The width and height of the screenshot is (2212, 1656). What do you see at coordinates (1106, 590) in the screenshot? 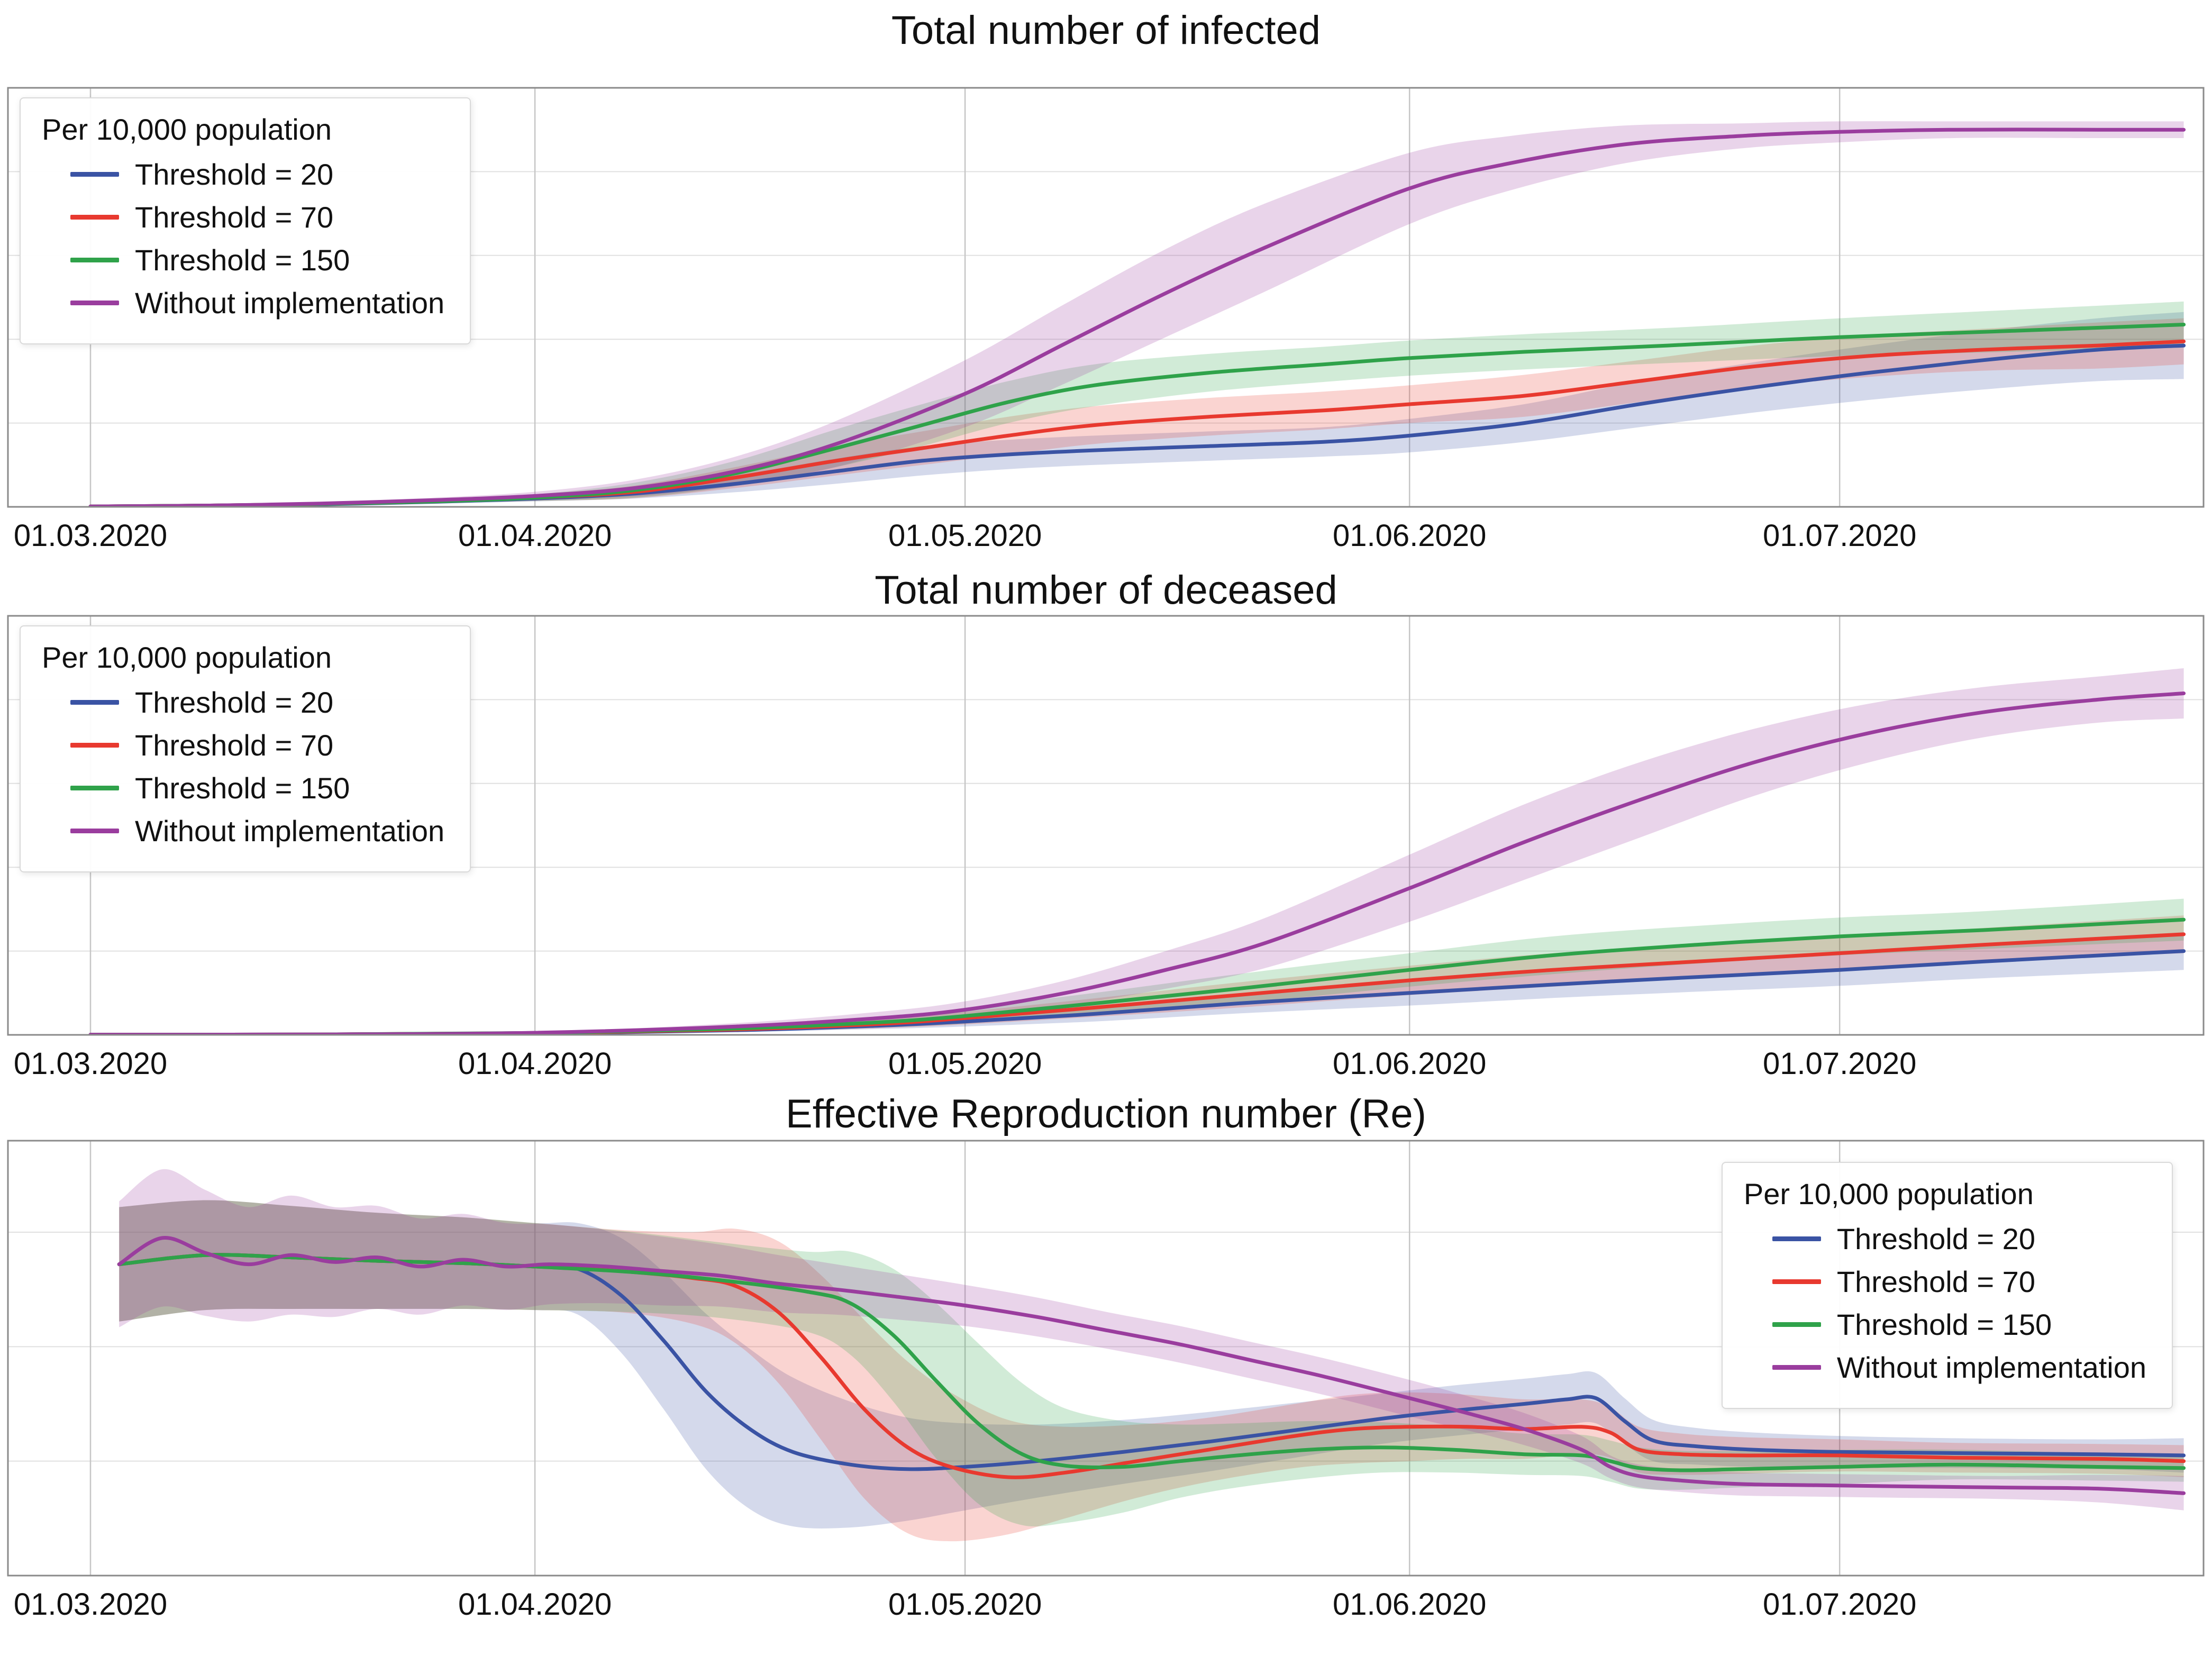
I see `chart-title-deceased: Total number of deceased` at bounding box center [1106, 590].